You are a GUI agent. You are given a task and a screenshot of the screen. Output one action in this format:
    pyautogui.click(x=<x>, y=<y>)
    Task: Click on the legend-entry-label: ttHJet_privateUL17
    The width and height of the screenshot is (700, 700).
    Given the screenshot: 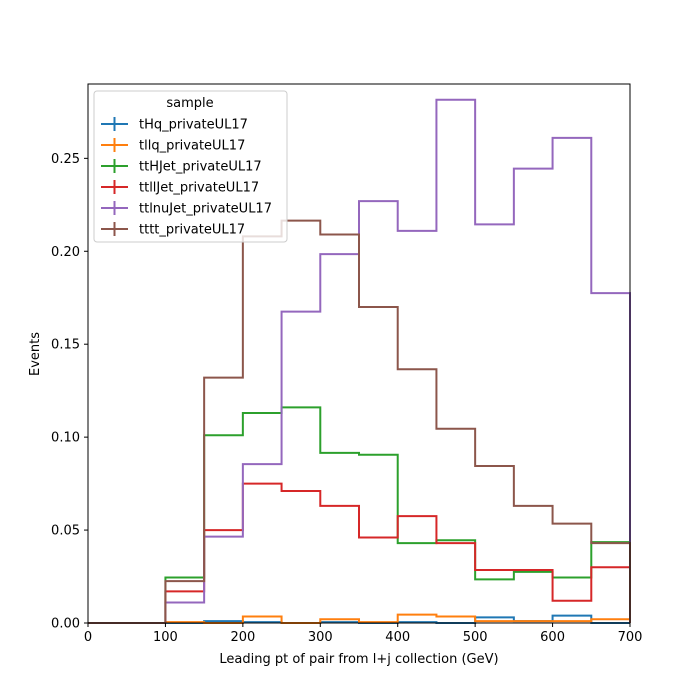 What is the action you would take?
    pyautogui.click(x=200, y=167)
    